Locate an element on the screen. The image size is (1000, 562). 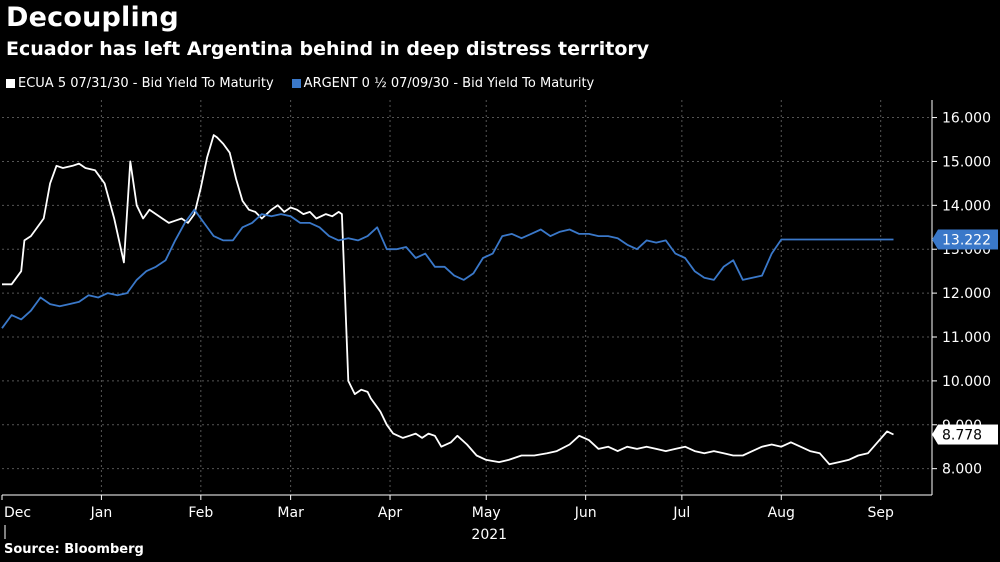
x-tick-label: May is located at coordinates (486, 513).